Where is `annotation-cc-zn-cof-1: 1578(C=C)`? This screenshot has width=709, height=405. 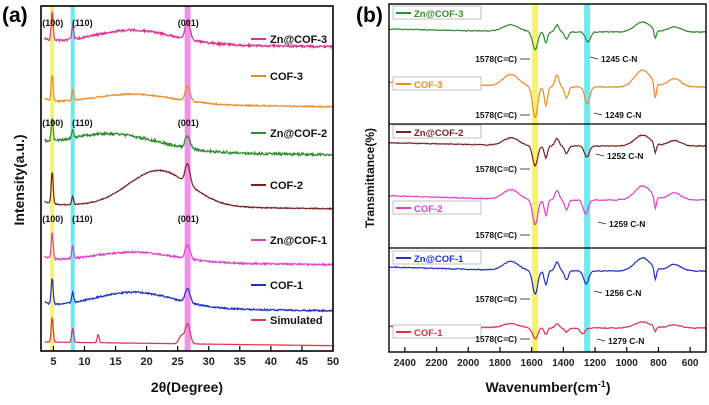 annotation-cc-zn-cof-1: 1578(C=C) is located at coordinates (496, 299).